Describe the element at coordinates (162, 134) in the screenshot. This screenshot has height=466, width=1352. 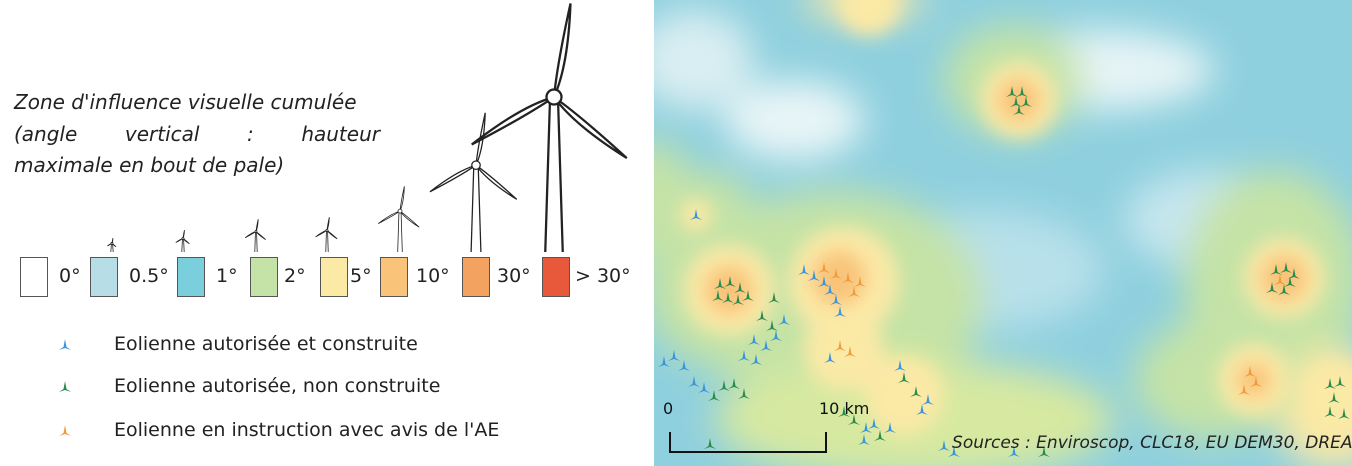
I see `legend-title-word: vertical` at that location.